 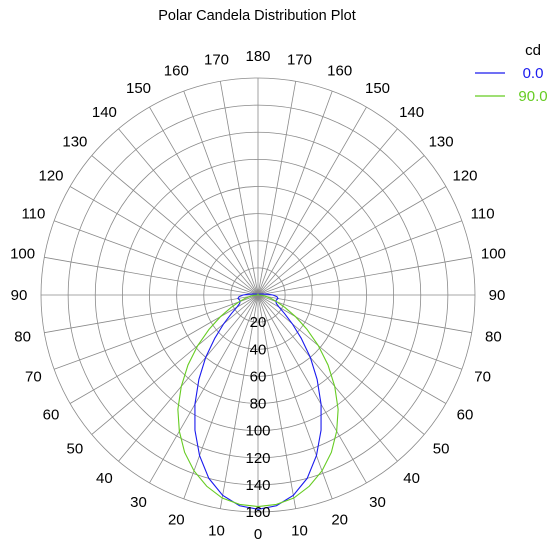 What do you see at coordinates (258, 534) in the screenshot?
I see `angle-label: 0` at bounding box center [258, 534].